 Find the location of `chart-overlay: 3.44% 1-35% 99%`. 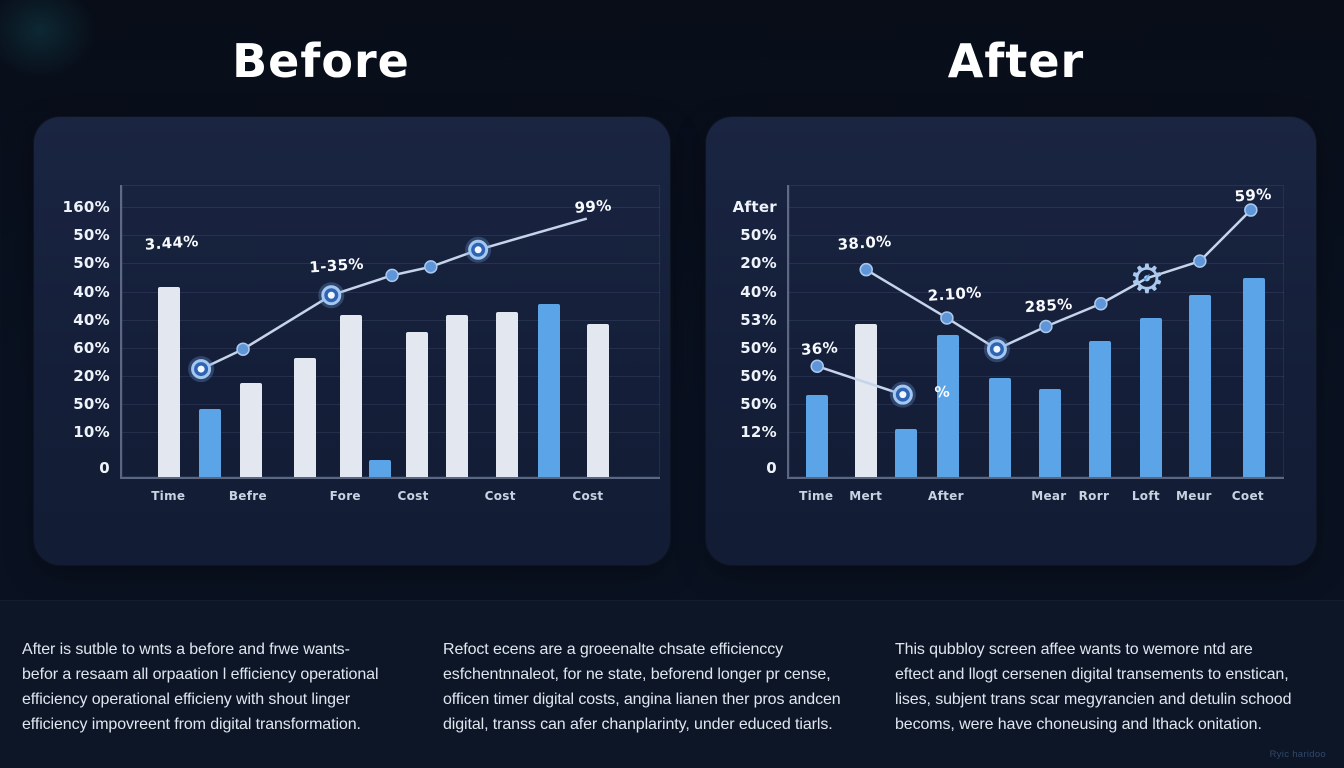

chart-overlay: 3.44% 1-35% 99% is located at coordinates (378, 289).